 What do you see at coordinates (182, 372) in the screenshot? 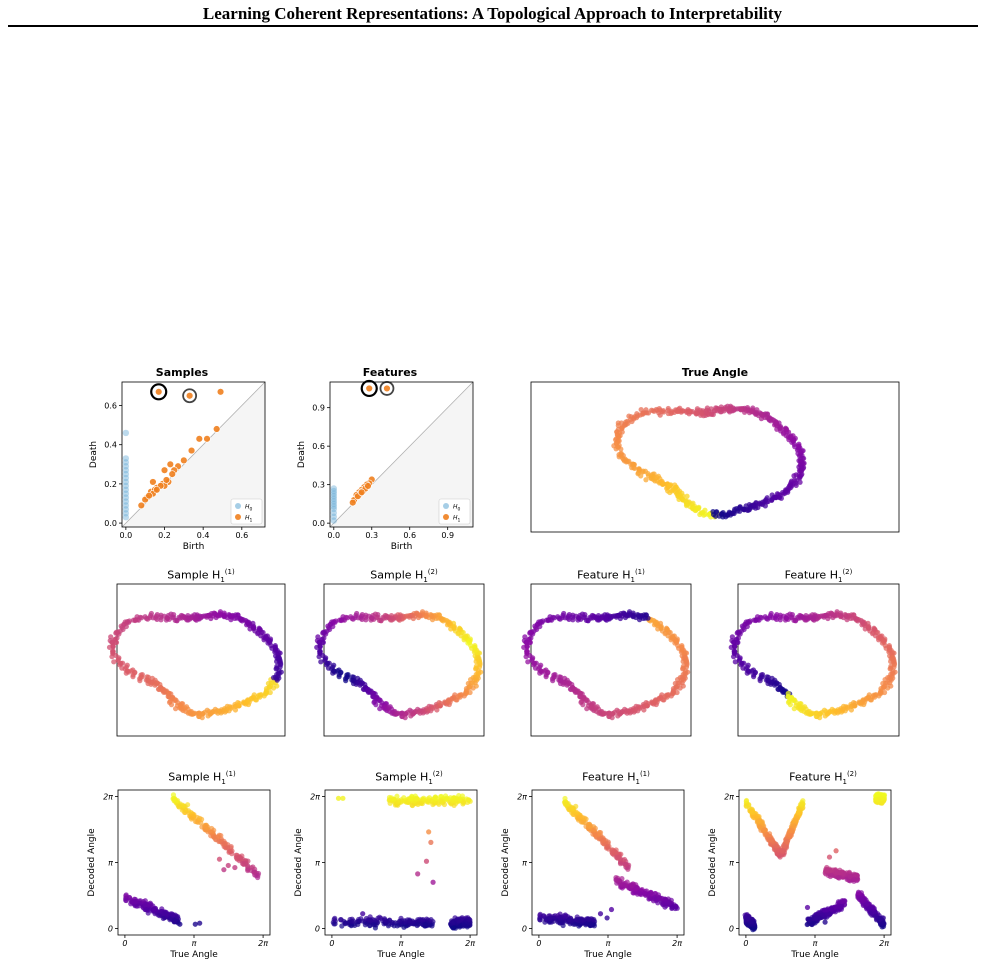
I see `panel-title: Samples` at bounding box center [182, 372].